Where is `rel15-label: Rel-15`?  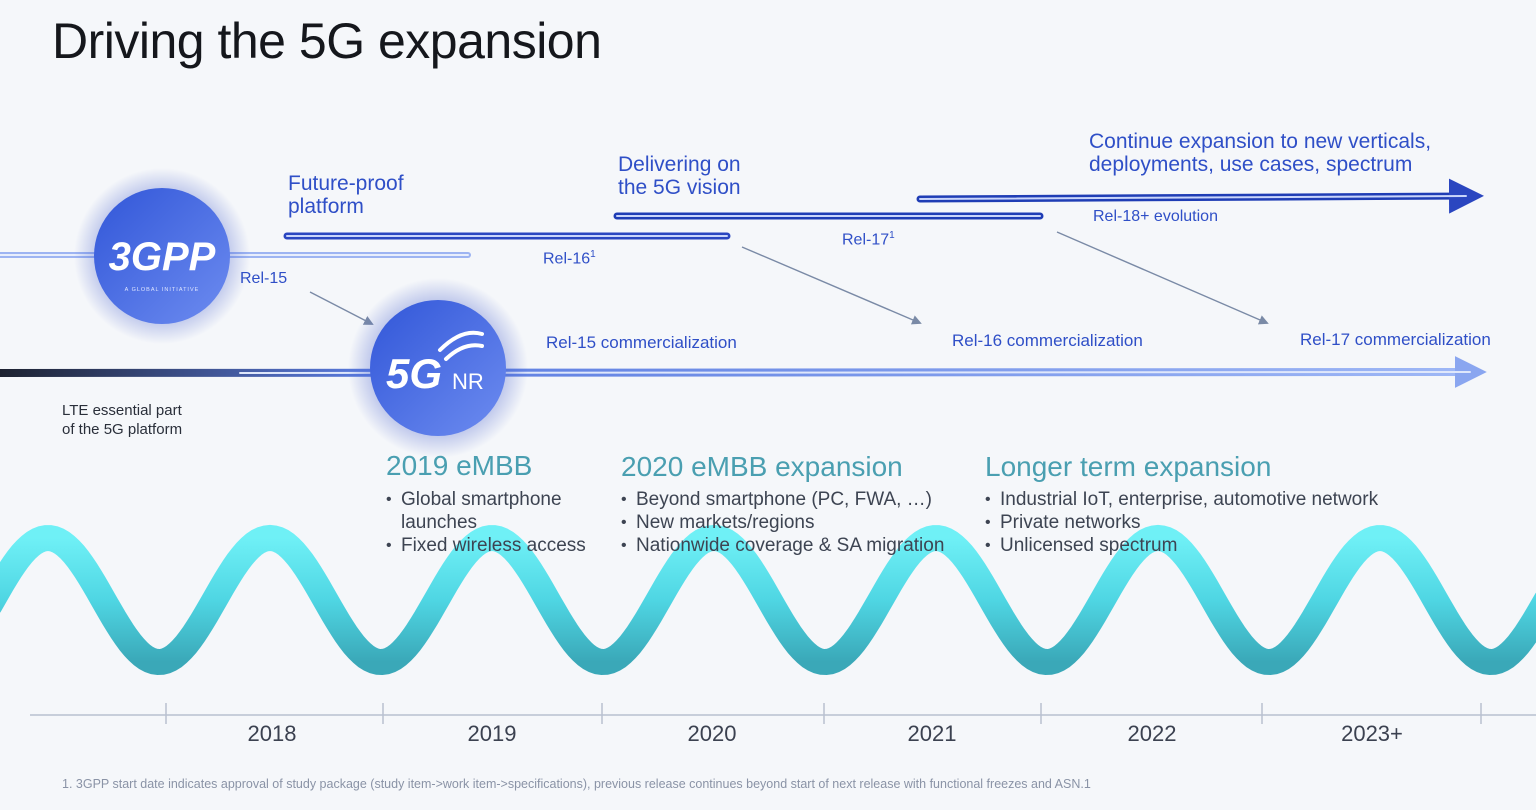 rel15-label: Rel-15 is located at coordinates (264, 278).